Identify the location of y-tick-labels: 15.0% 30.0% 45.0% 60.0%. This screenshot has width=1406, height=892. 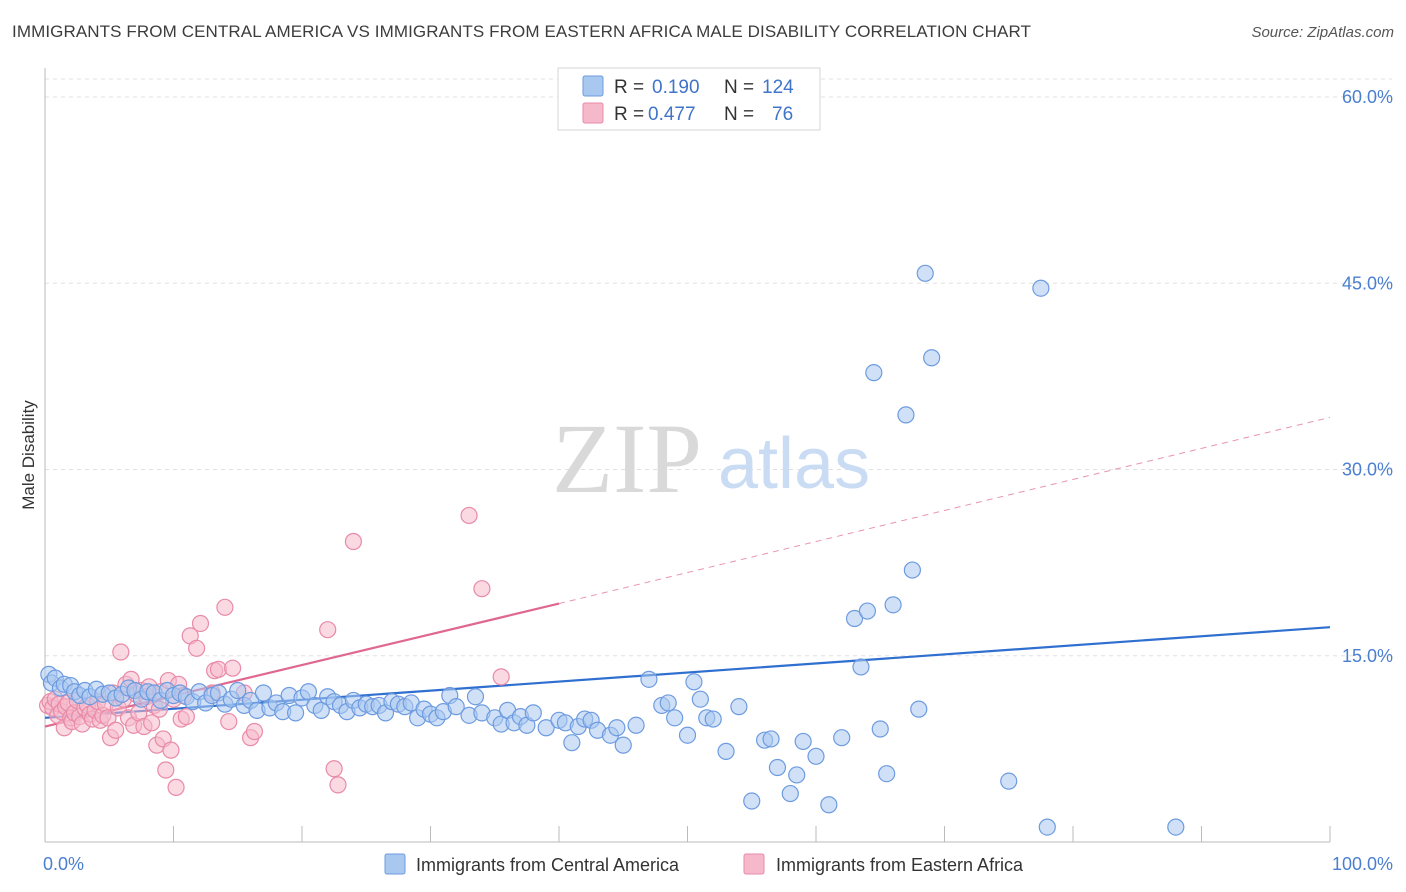
(1367, 376).